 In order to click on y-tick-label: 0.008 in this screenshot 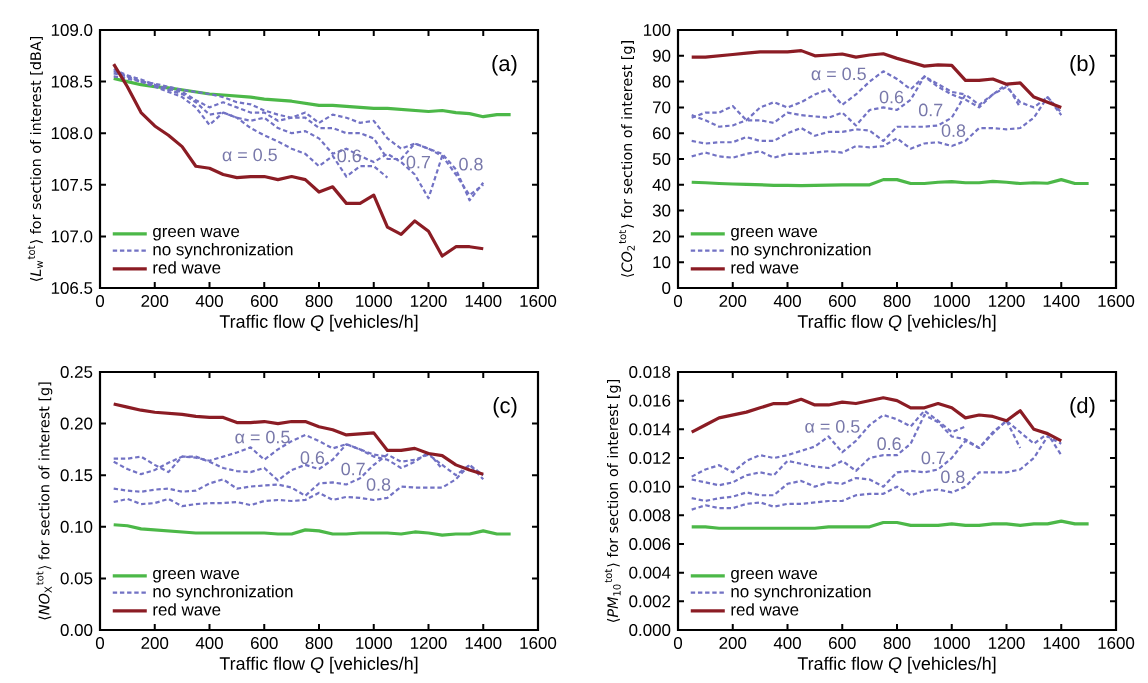, I will do `click(650, 515)`.